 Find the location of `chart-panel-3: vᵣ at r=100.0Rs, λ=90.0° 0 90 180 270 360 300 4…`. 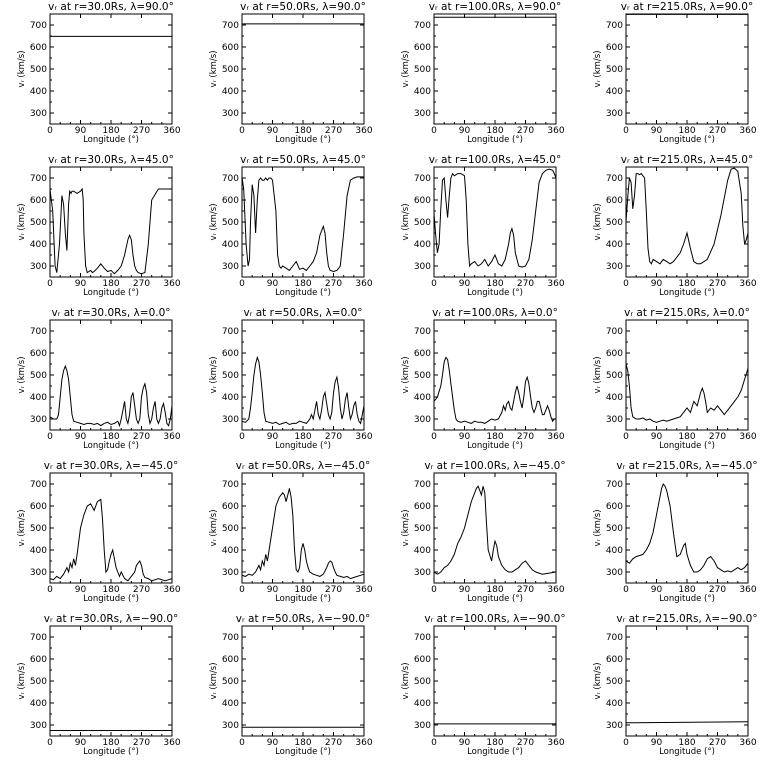

chart-panel-3: vᵣ at r=100.0Rs, λ=90.0° 0 90 180 270 360 300 4… is located at coordinates (483, 73).